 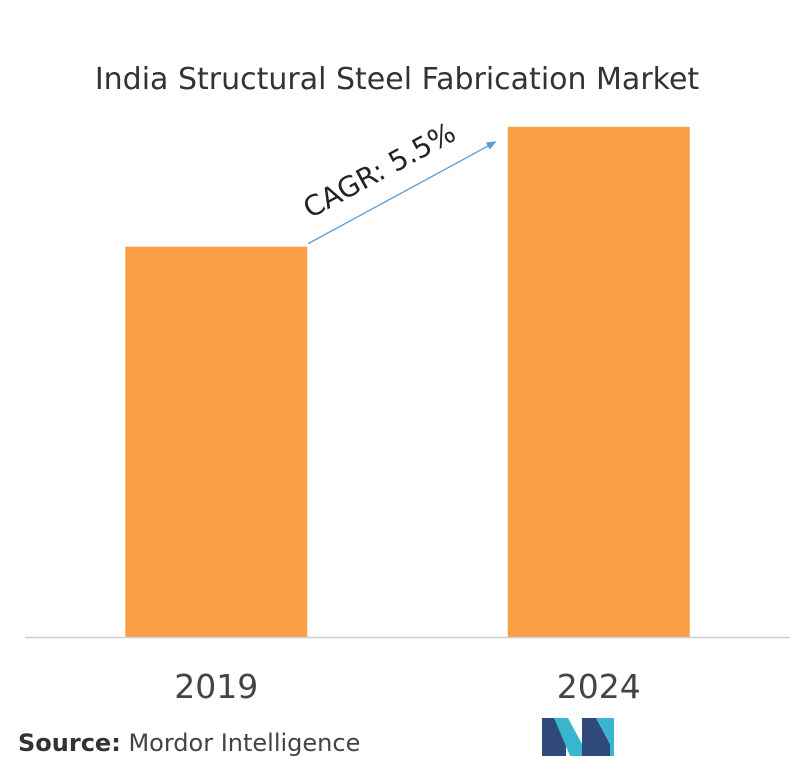 What do you see at coordinates (69, 743) in the screenshot?
I see `source-label: Source:` at bounding box center [69, 743].